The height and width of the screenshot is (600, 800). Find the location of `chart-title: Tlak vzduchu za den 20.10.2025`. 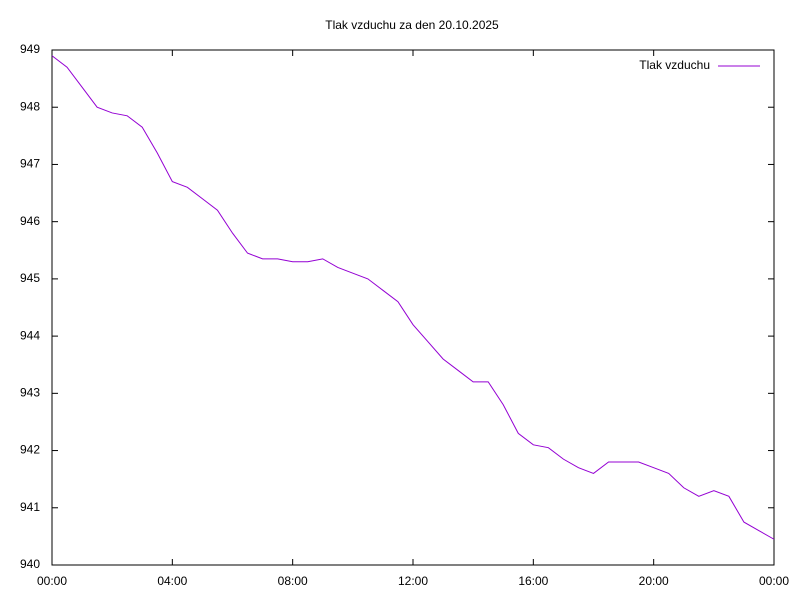

chart-title: Tlak vzduchu za den 20.10.2025 is located at coordinates (412, 25).